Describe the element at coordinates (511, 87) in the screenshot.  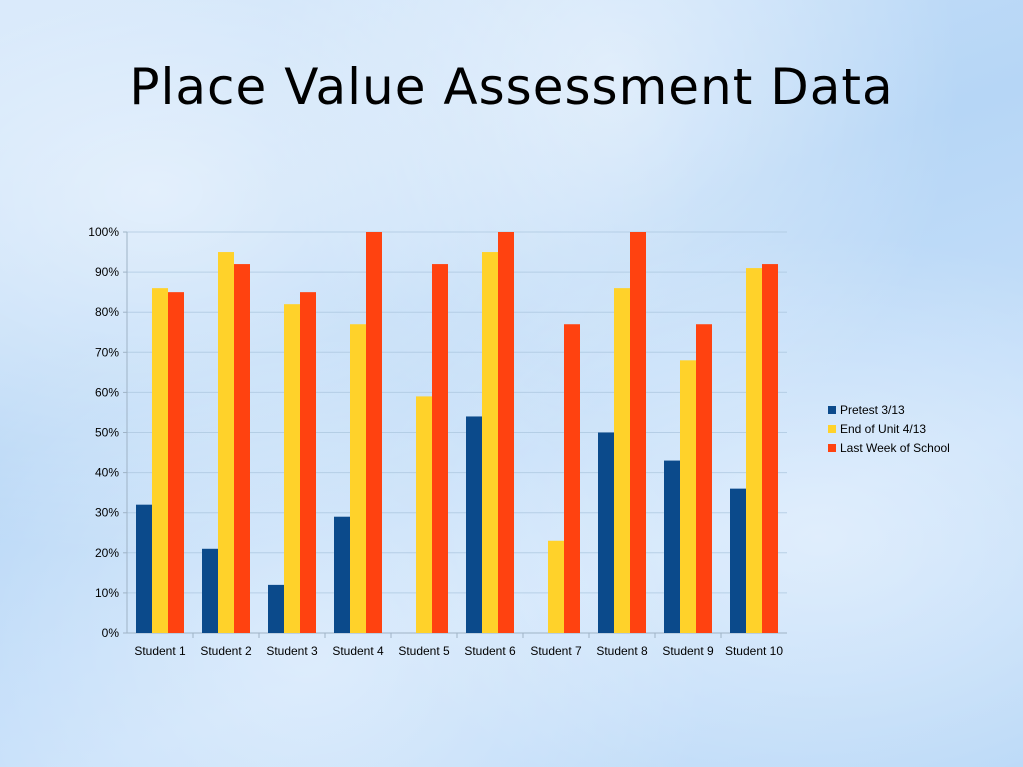
I see `page-title: Place Value Assessment Data` at that location.